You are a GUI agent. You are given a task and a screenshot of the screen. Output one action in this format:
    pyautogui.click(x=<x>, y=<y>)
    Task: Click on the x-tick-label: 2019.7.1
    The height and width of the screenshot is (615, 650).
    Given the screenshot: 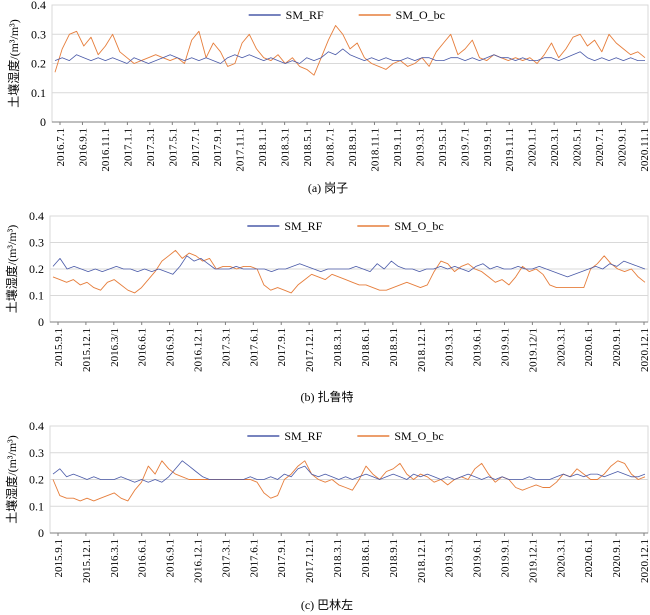 What is the action you would take?
    pyautogui.click(x=465, y=147)
    